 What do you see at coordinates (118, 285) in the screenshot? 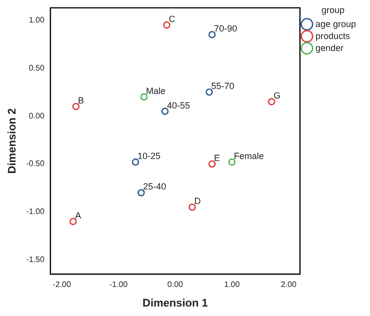
I see `x-tick-label: -1.00` at bounding box center [118, 285].